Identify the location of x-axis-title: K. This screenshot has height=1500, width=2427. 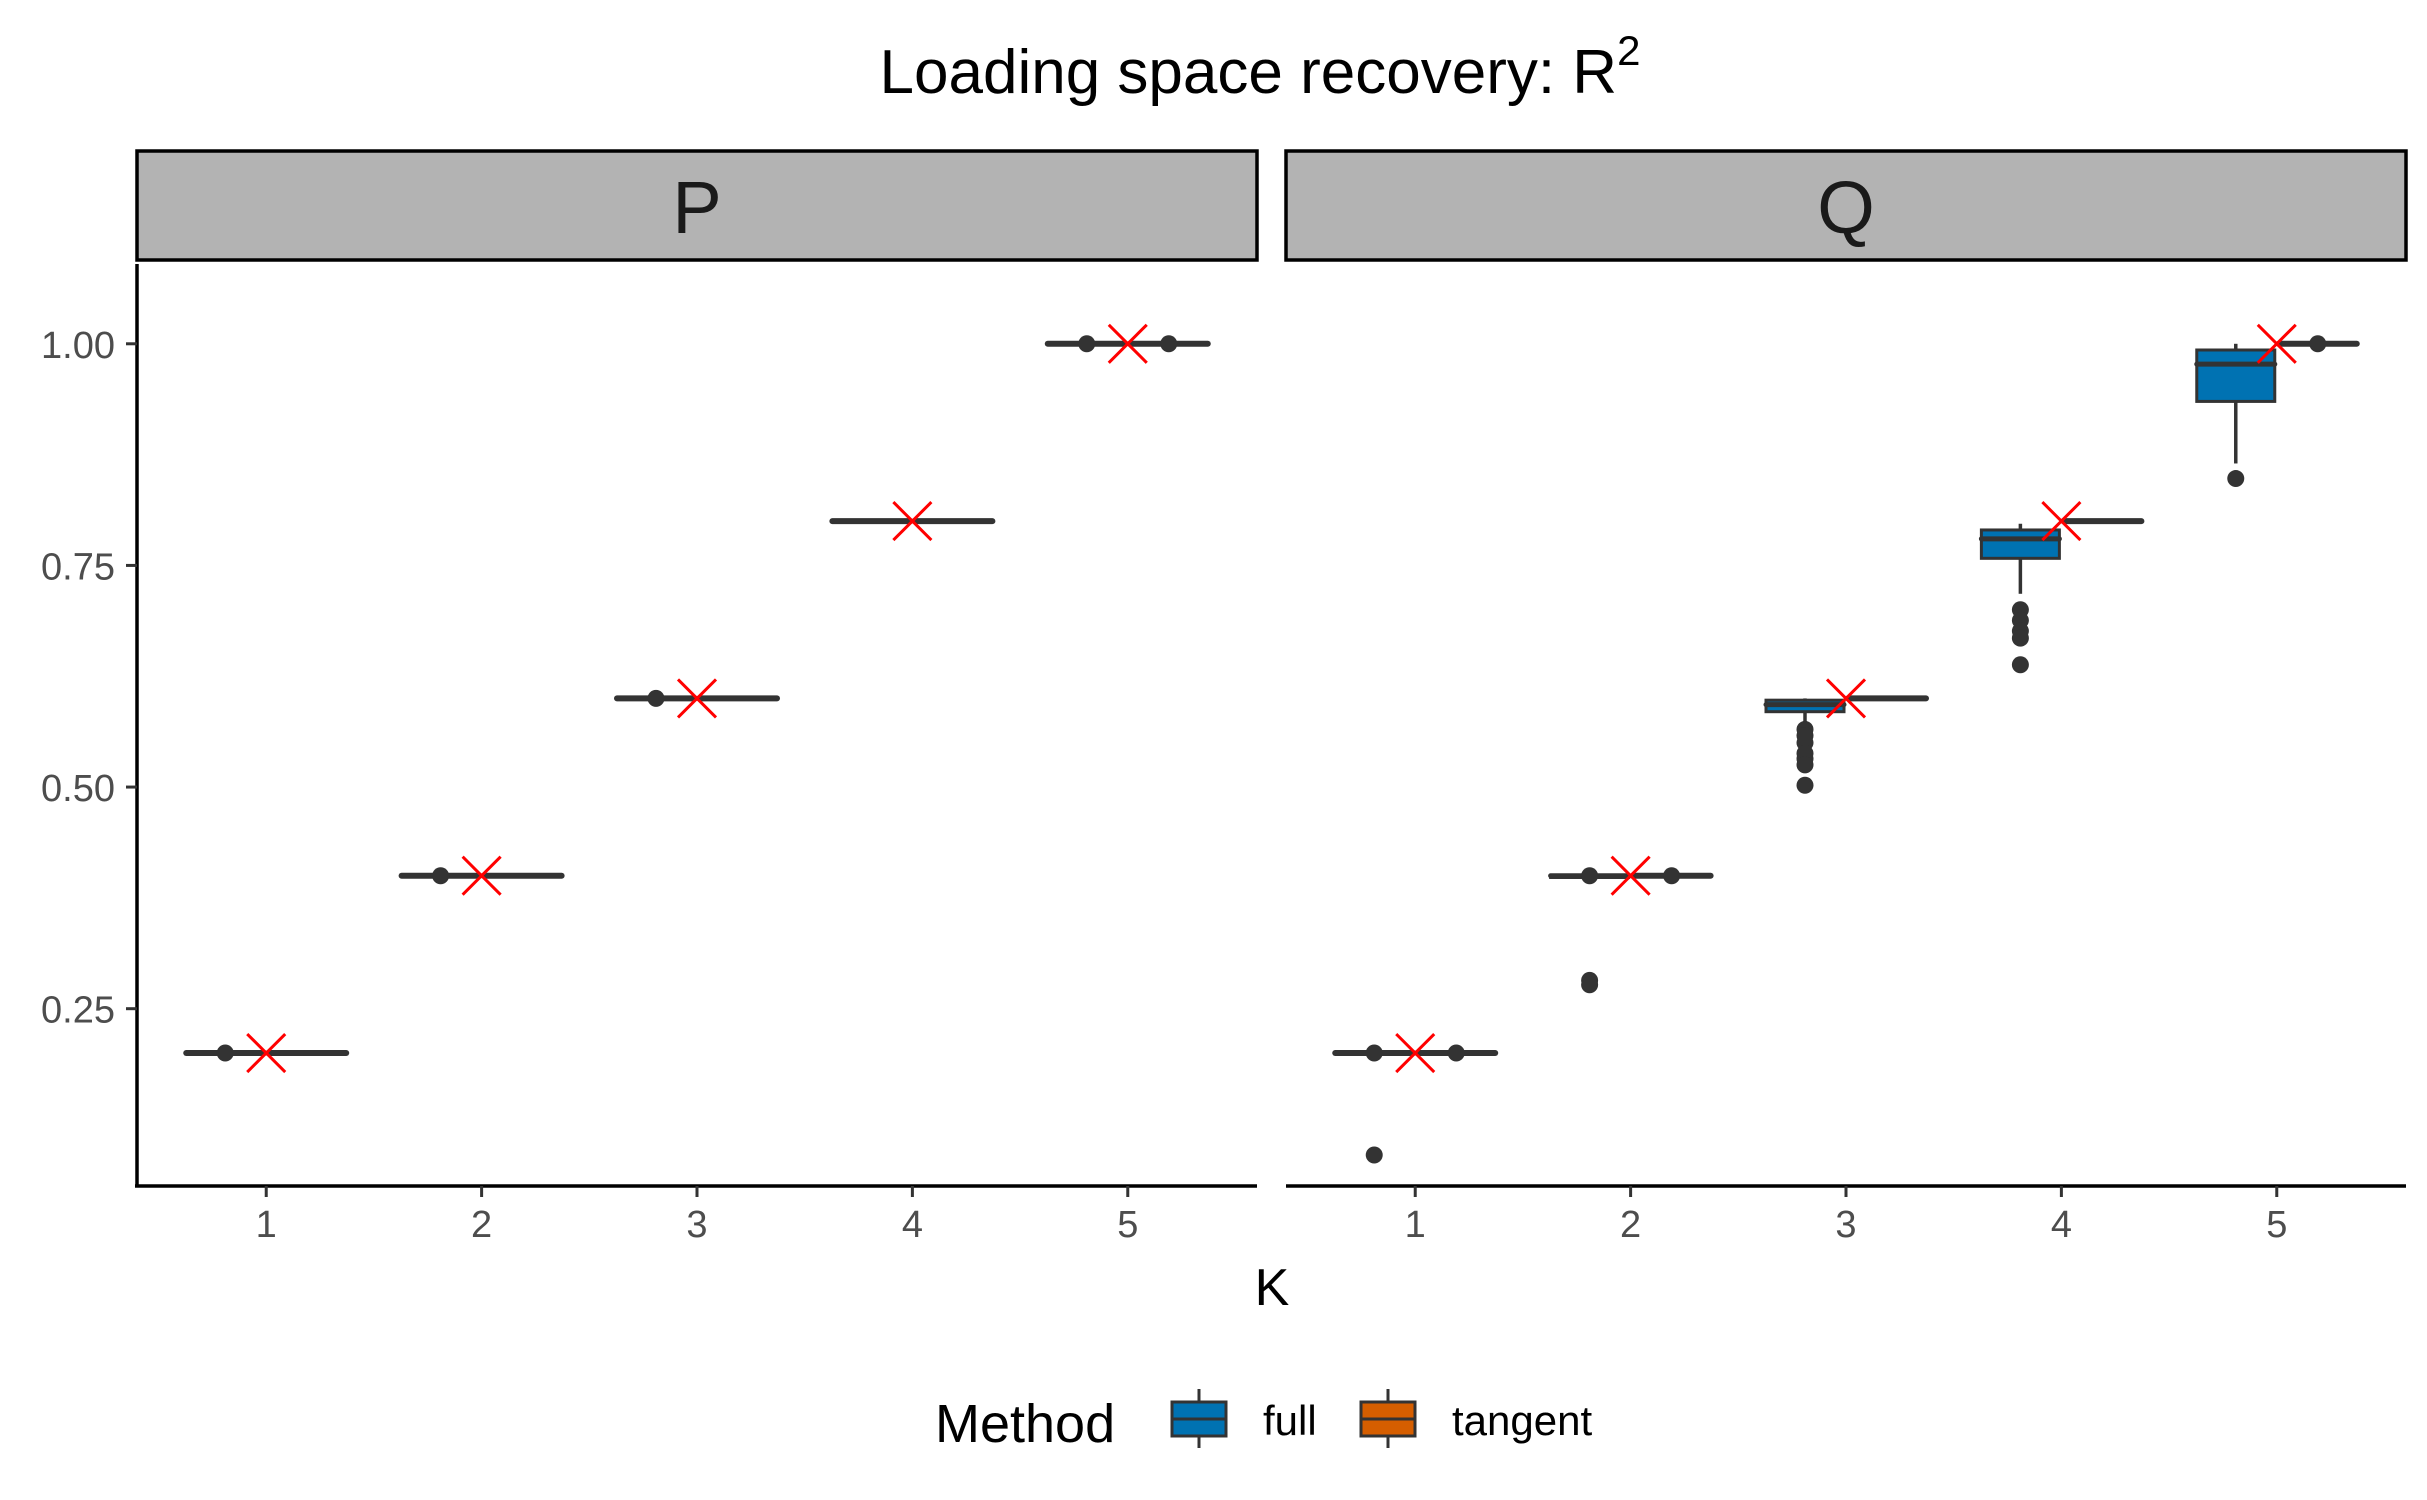
(1272, 1288).